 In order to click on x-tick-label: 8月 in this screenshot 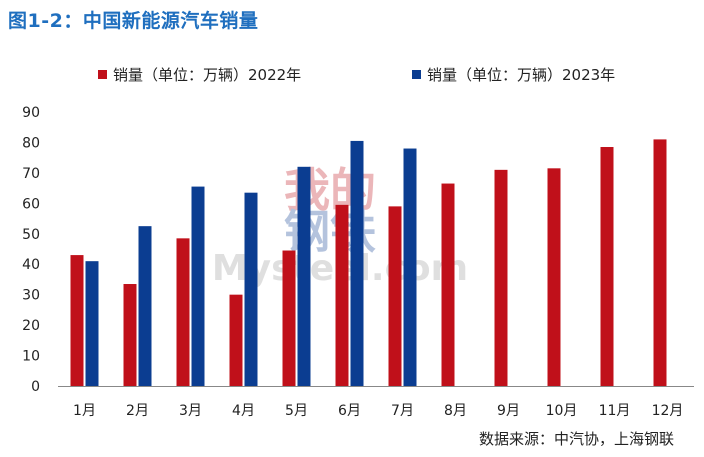, I will do `click(455, 411)`.